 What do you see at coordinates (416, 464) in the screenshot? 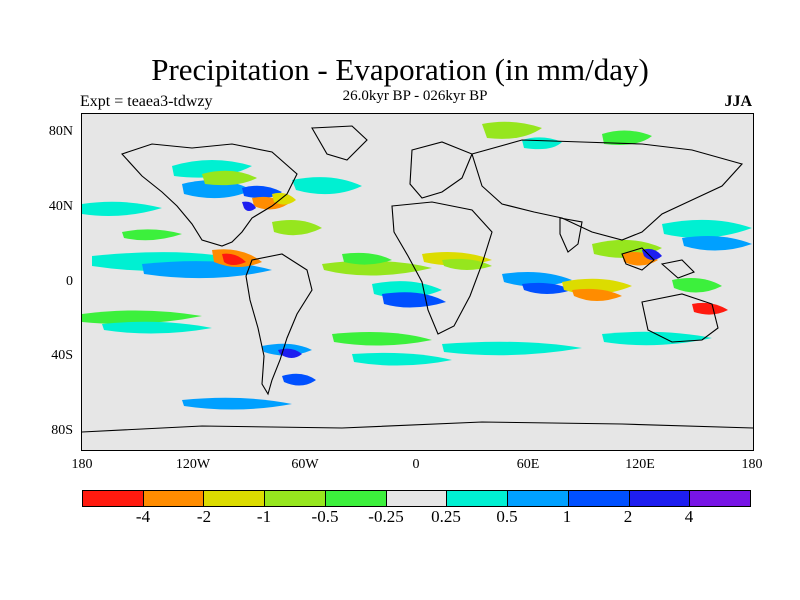
I see `x-tick-label: 0` at bounding box center [416, 464].